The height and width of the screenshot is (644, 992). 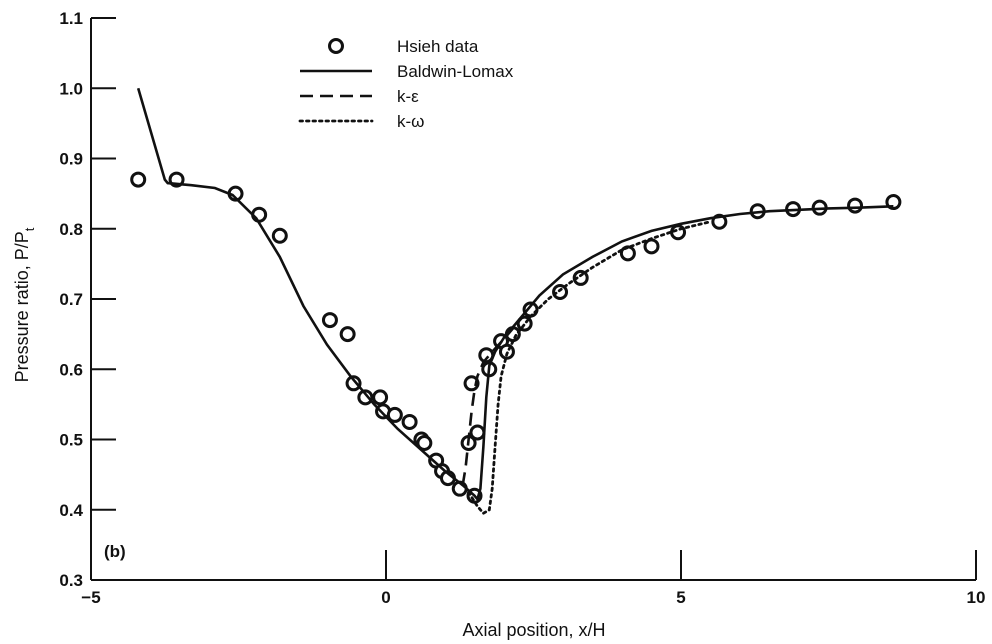 What do you see at coordinates (336, 46) in the screenshot?
I see `legend-marker-hsieh-data` at bounding box center [336, 46].